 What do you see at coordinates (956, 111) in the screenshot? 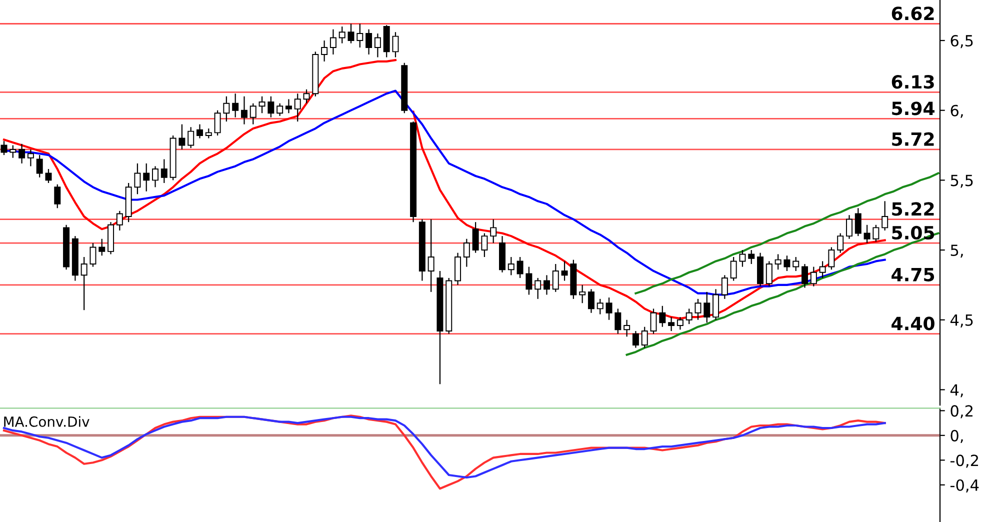
I see `y-tick-label: 6,` at bounding box center [956, 111].